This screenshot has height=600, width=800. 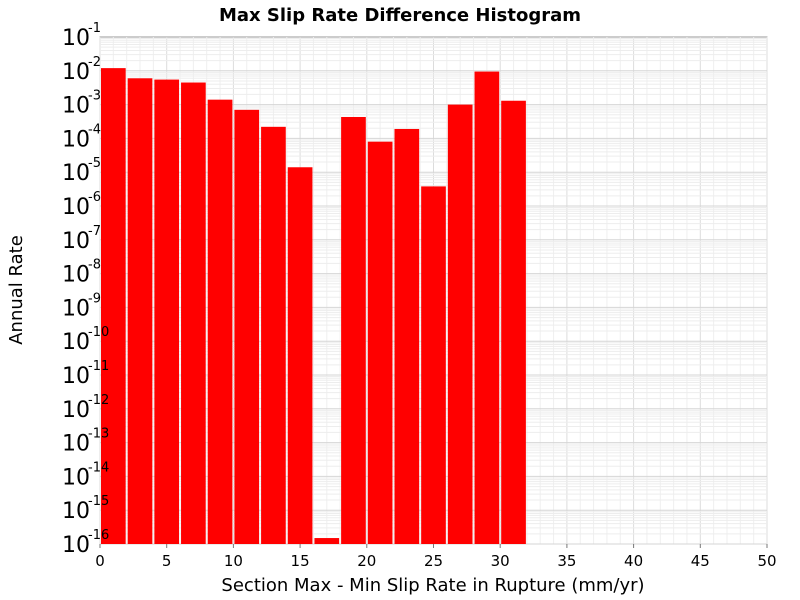 What do you see at coordinates (98, 332) in the screenshot?
I see `y-tick-exponent: -10` at bounding box center [98, 332].